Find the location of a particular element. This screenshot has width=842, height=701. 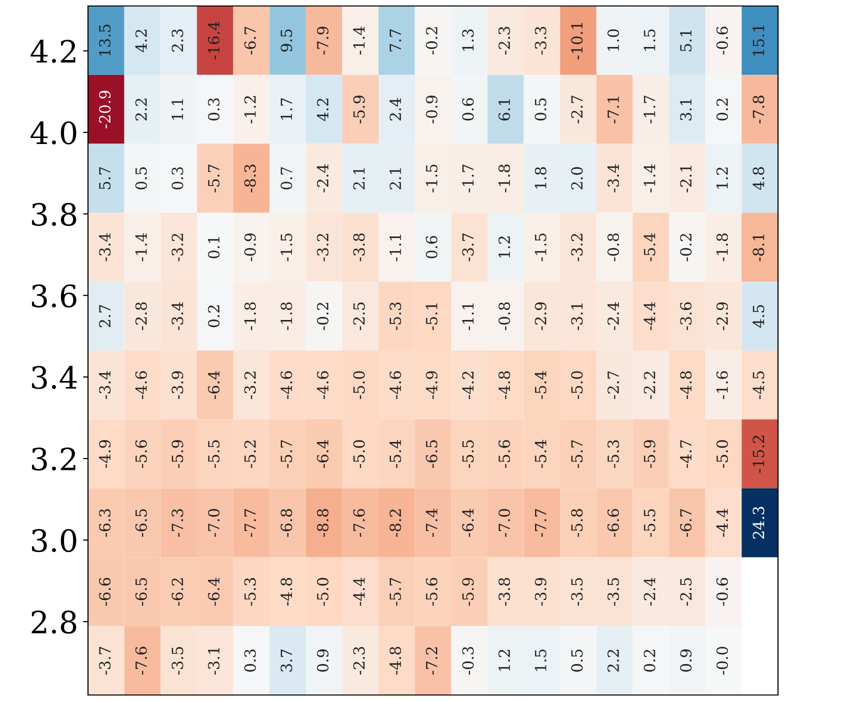

data-label: 0.1 is located at coordinates (214, 247).